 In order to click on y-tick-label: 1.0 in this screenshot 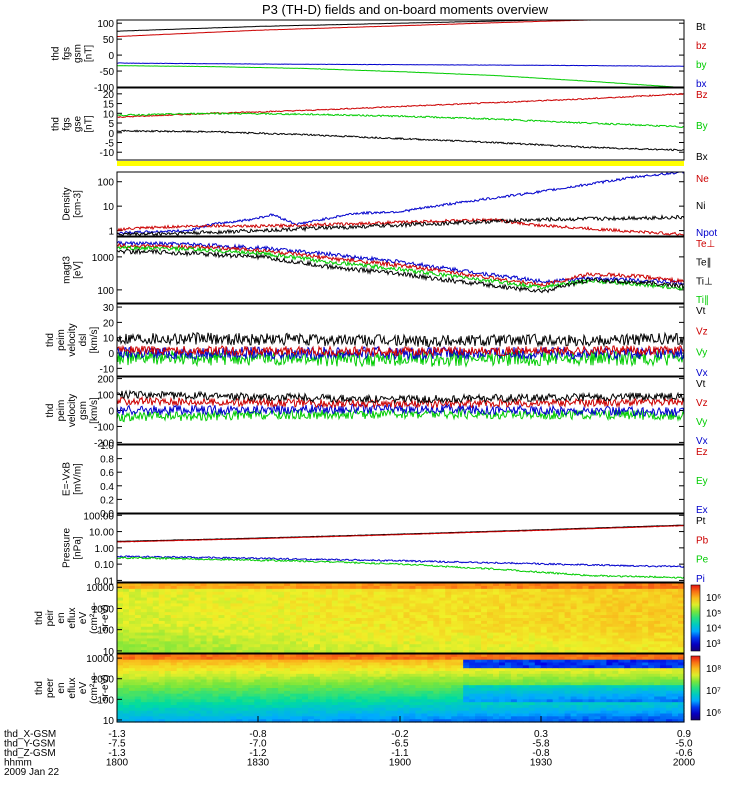, I will do `click(107, 446)`.